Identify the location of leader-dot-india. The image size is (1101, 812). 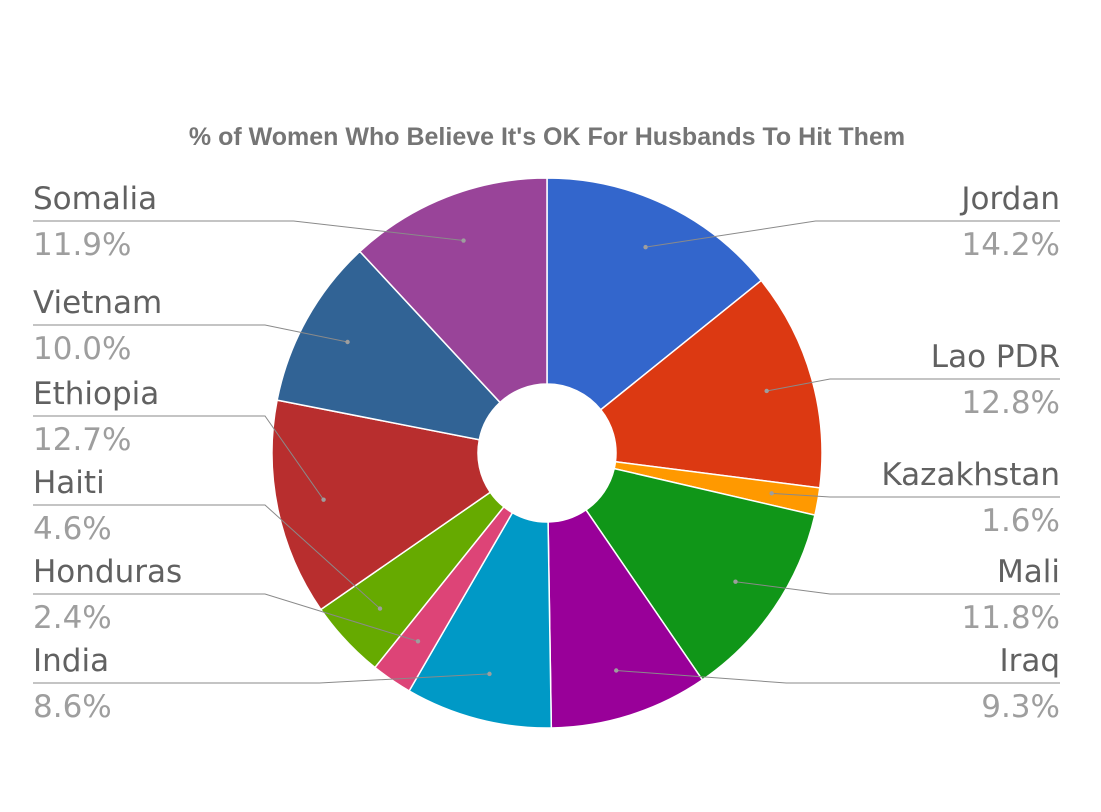
(489, 674).